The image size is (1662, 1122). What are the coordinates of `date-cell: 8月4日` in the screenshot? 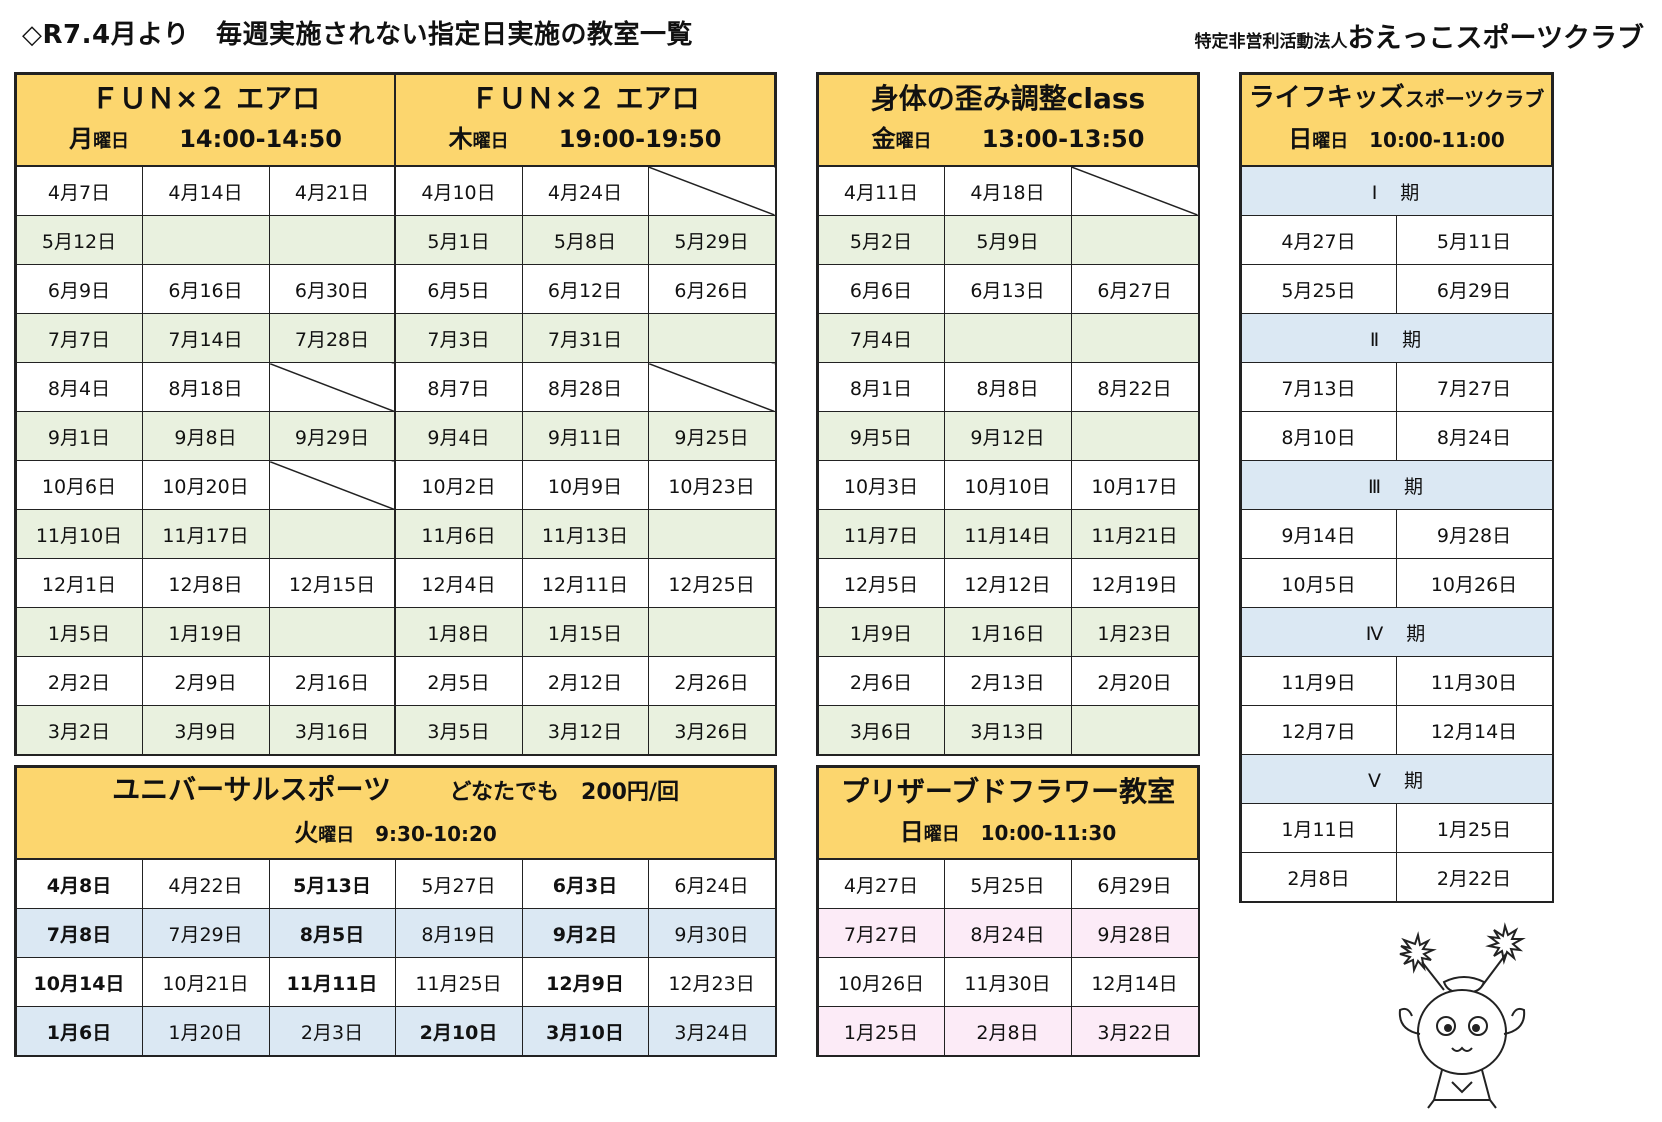 It's located at (79, 387).